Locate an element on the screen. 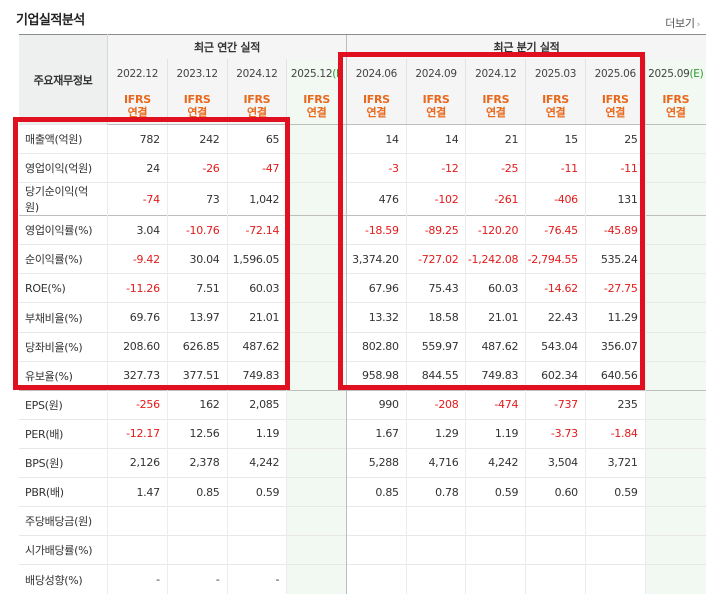  table-cell: 69.76 is located at coordinates (137, 317).